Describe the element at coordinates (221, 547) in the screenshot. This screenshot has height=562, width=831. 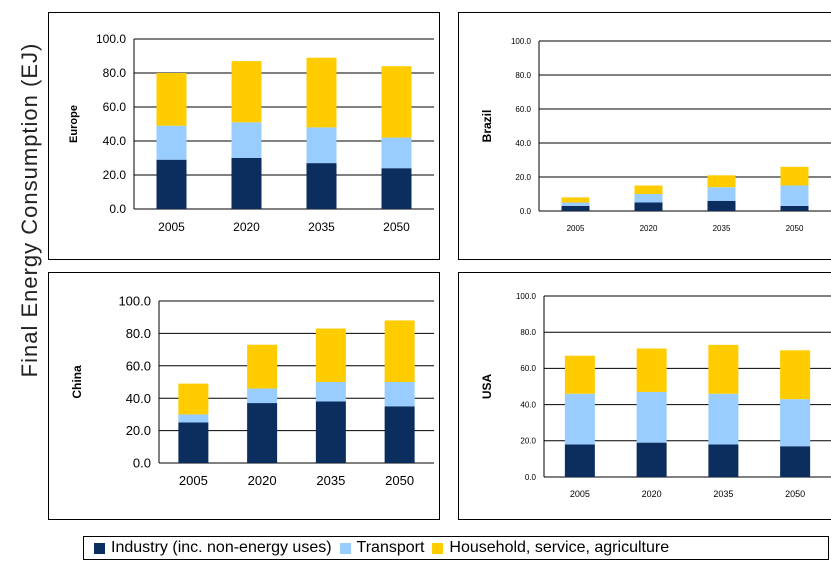
I see `legend-label-industry: Industry (inc. non-energy uses)` at that location.